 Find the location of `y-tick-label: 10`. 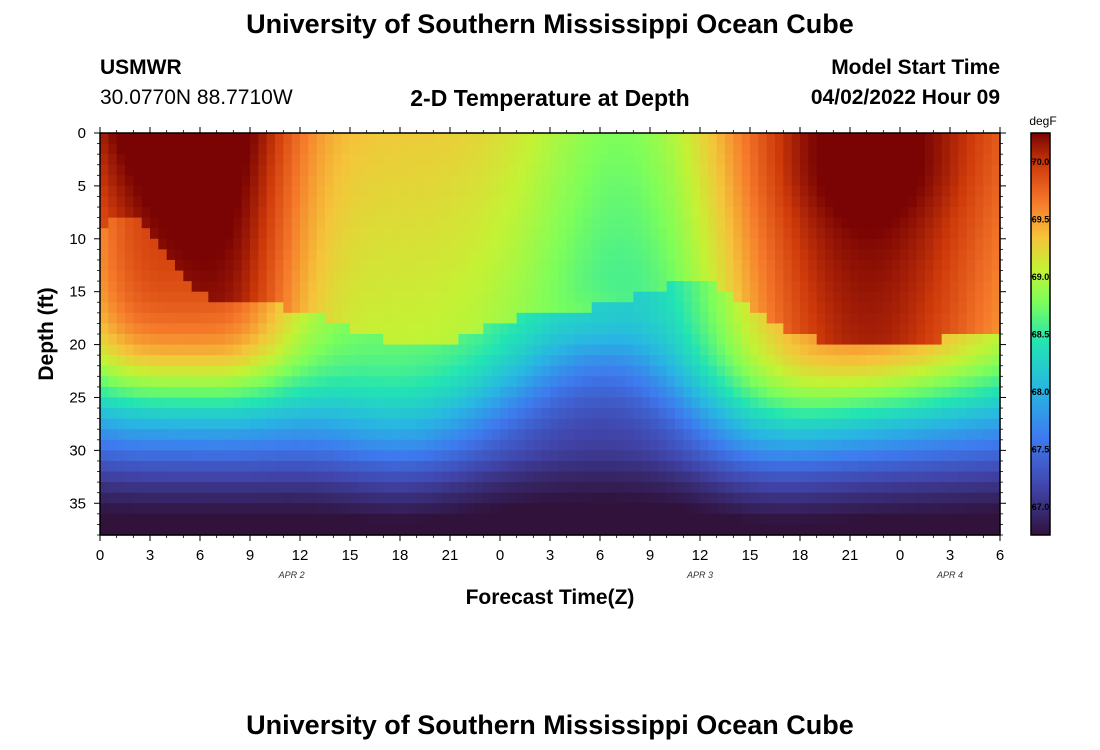

y-tick-label: 10 is located at coordinates (77, 239).